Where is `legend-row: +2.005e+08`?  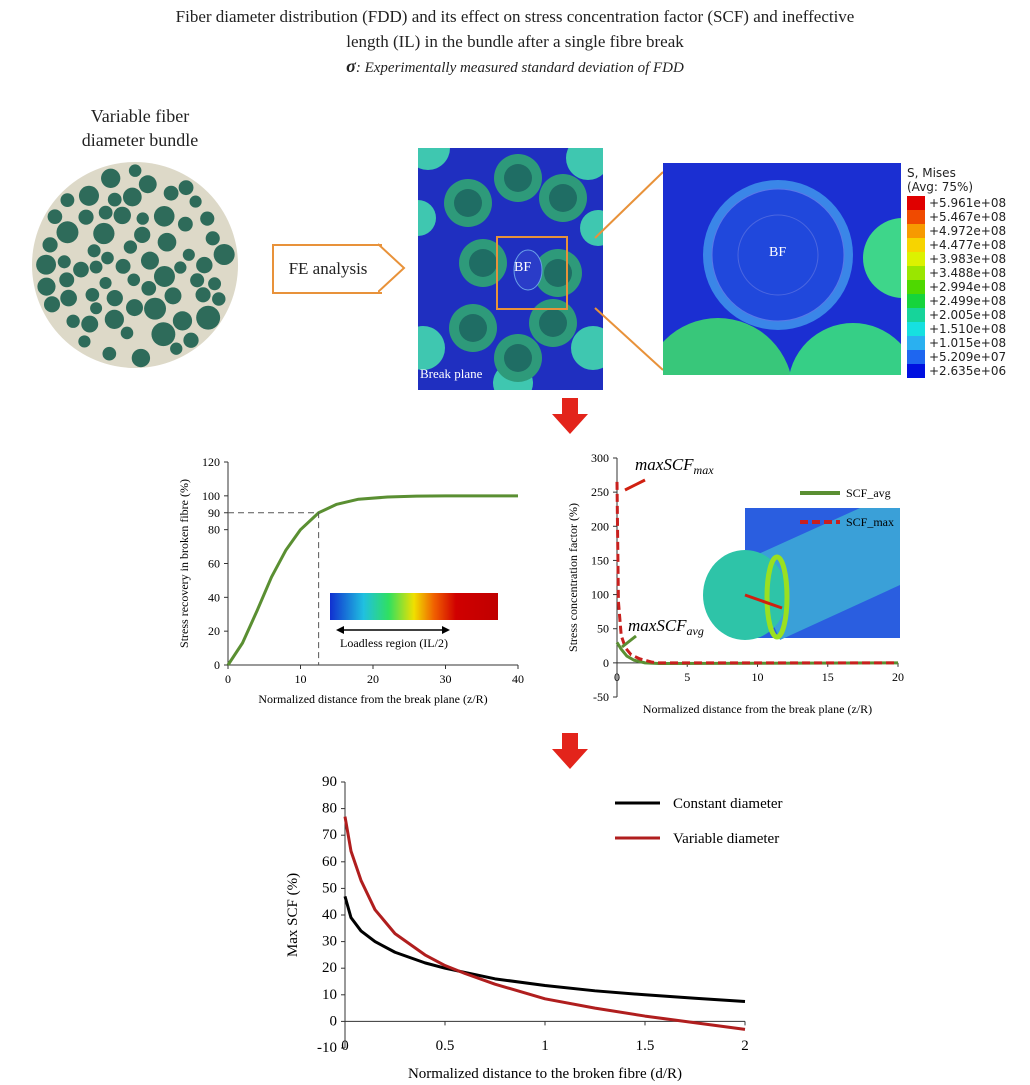
legend-row: +2.005e+08 is located at coordinates (956, 315).